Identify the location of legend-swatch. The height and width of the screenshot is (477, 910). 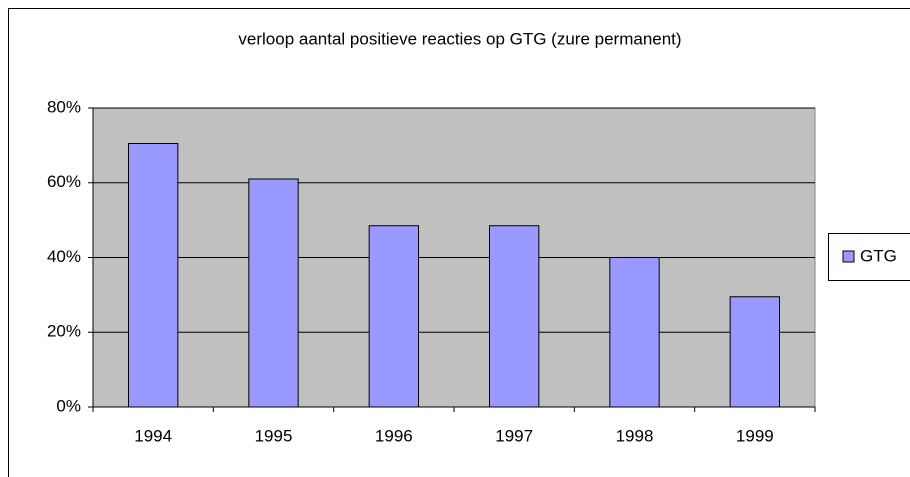
(848, 256).